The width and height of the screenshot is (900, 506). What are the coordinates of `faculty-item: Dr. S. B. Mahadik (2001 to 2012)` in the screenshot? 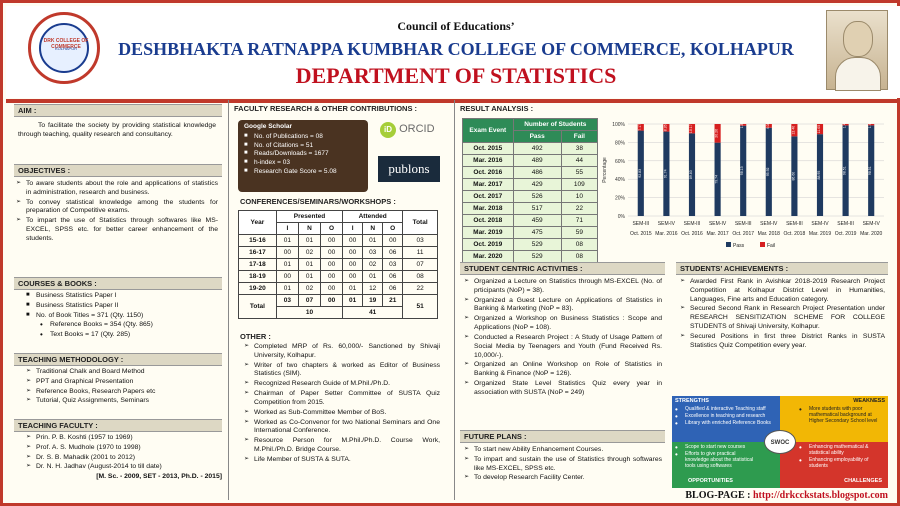 It's located at (124, 458).